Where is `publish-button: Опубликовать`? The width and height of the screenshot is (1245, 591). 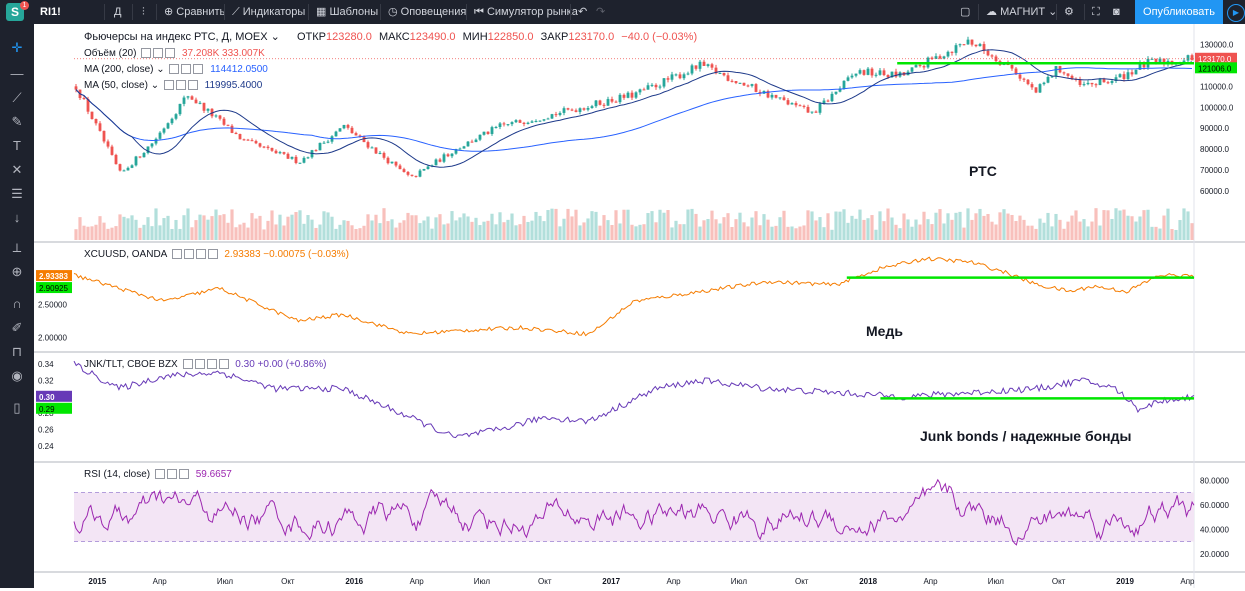
publish-button: Опубликовать is located at coordinates (1179, 12).